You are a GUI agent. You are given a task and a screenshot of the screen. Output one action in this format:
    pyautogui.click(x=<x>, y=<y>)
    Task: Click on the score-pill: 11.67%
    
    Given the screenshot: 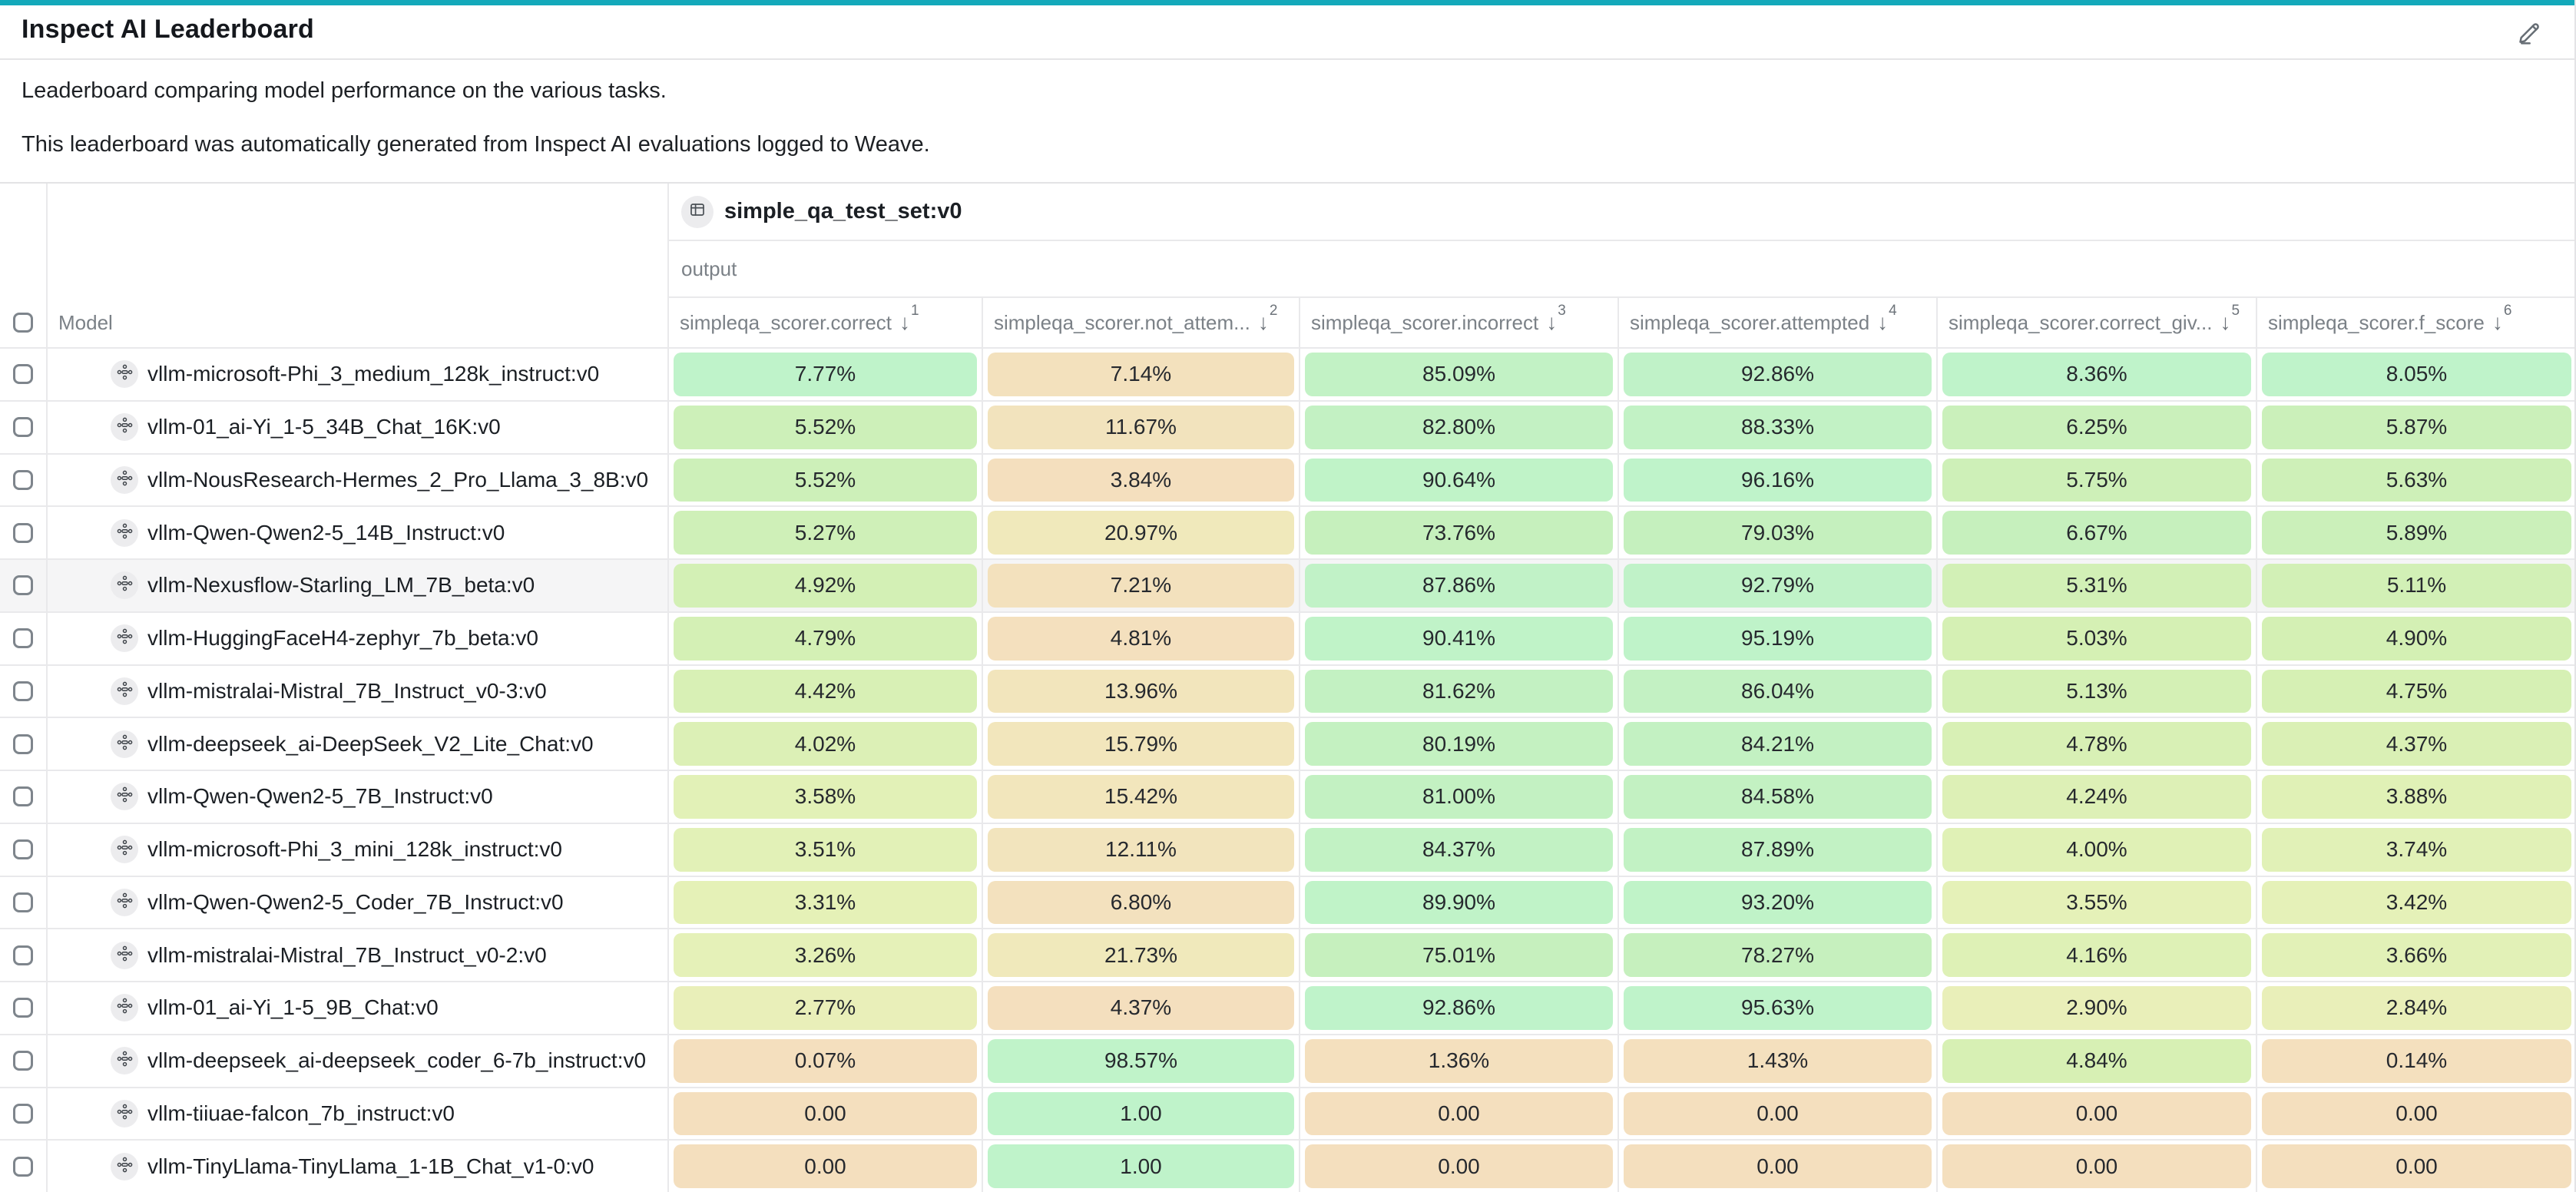 What is the action you would take?
    pyautogui.click(x=1141, y=427)
    